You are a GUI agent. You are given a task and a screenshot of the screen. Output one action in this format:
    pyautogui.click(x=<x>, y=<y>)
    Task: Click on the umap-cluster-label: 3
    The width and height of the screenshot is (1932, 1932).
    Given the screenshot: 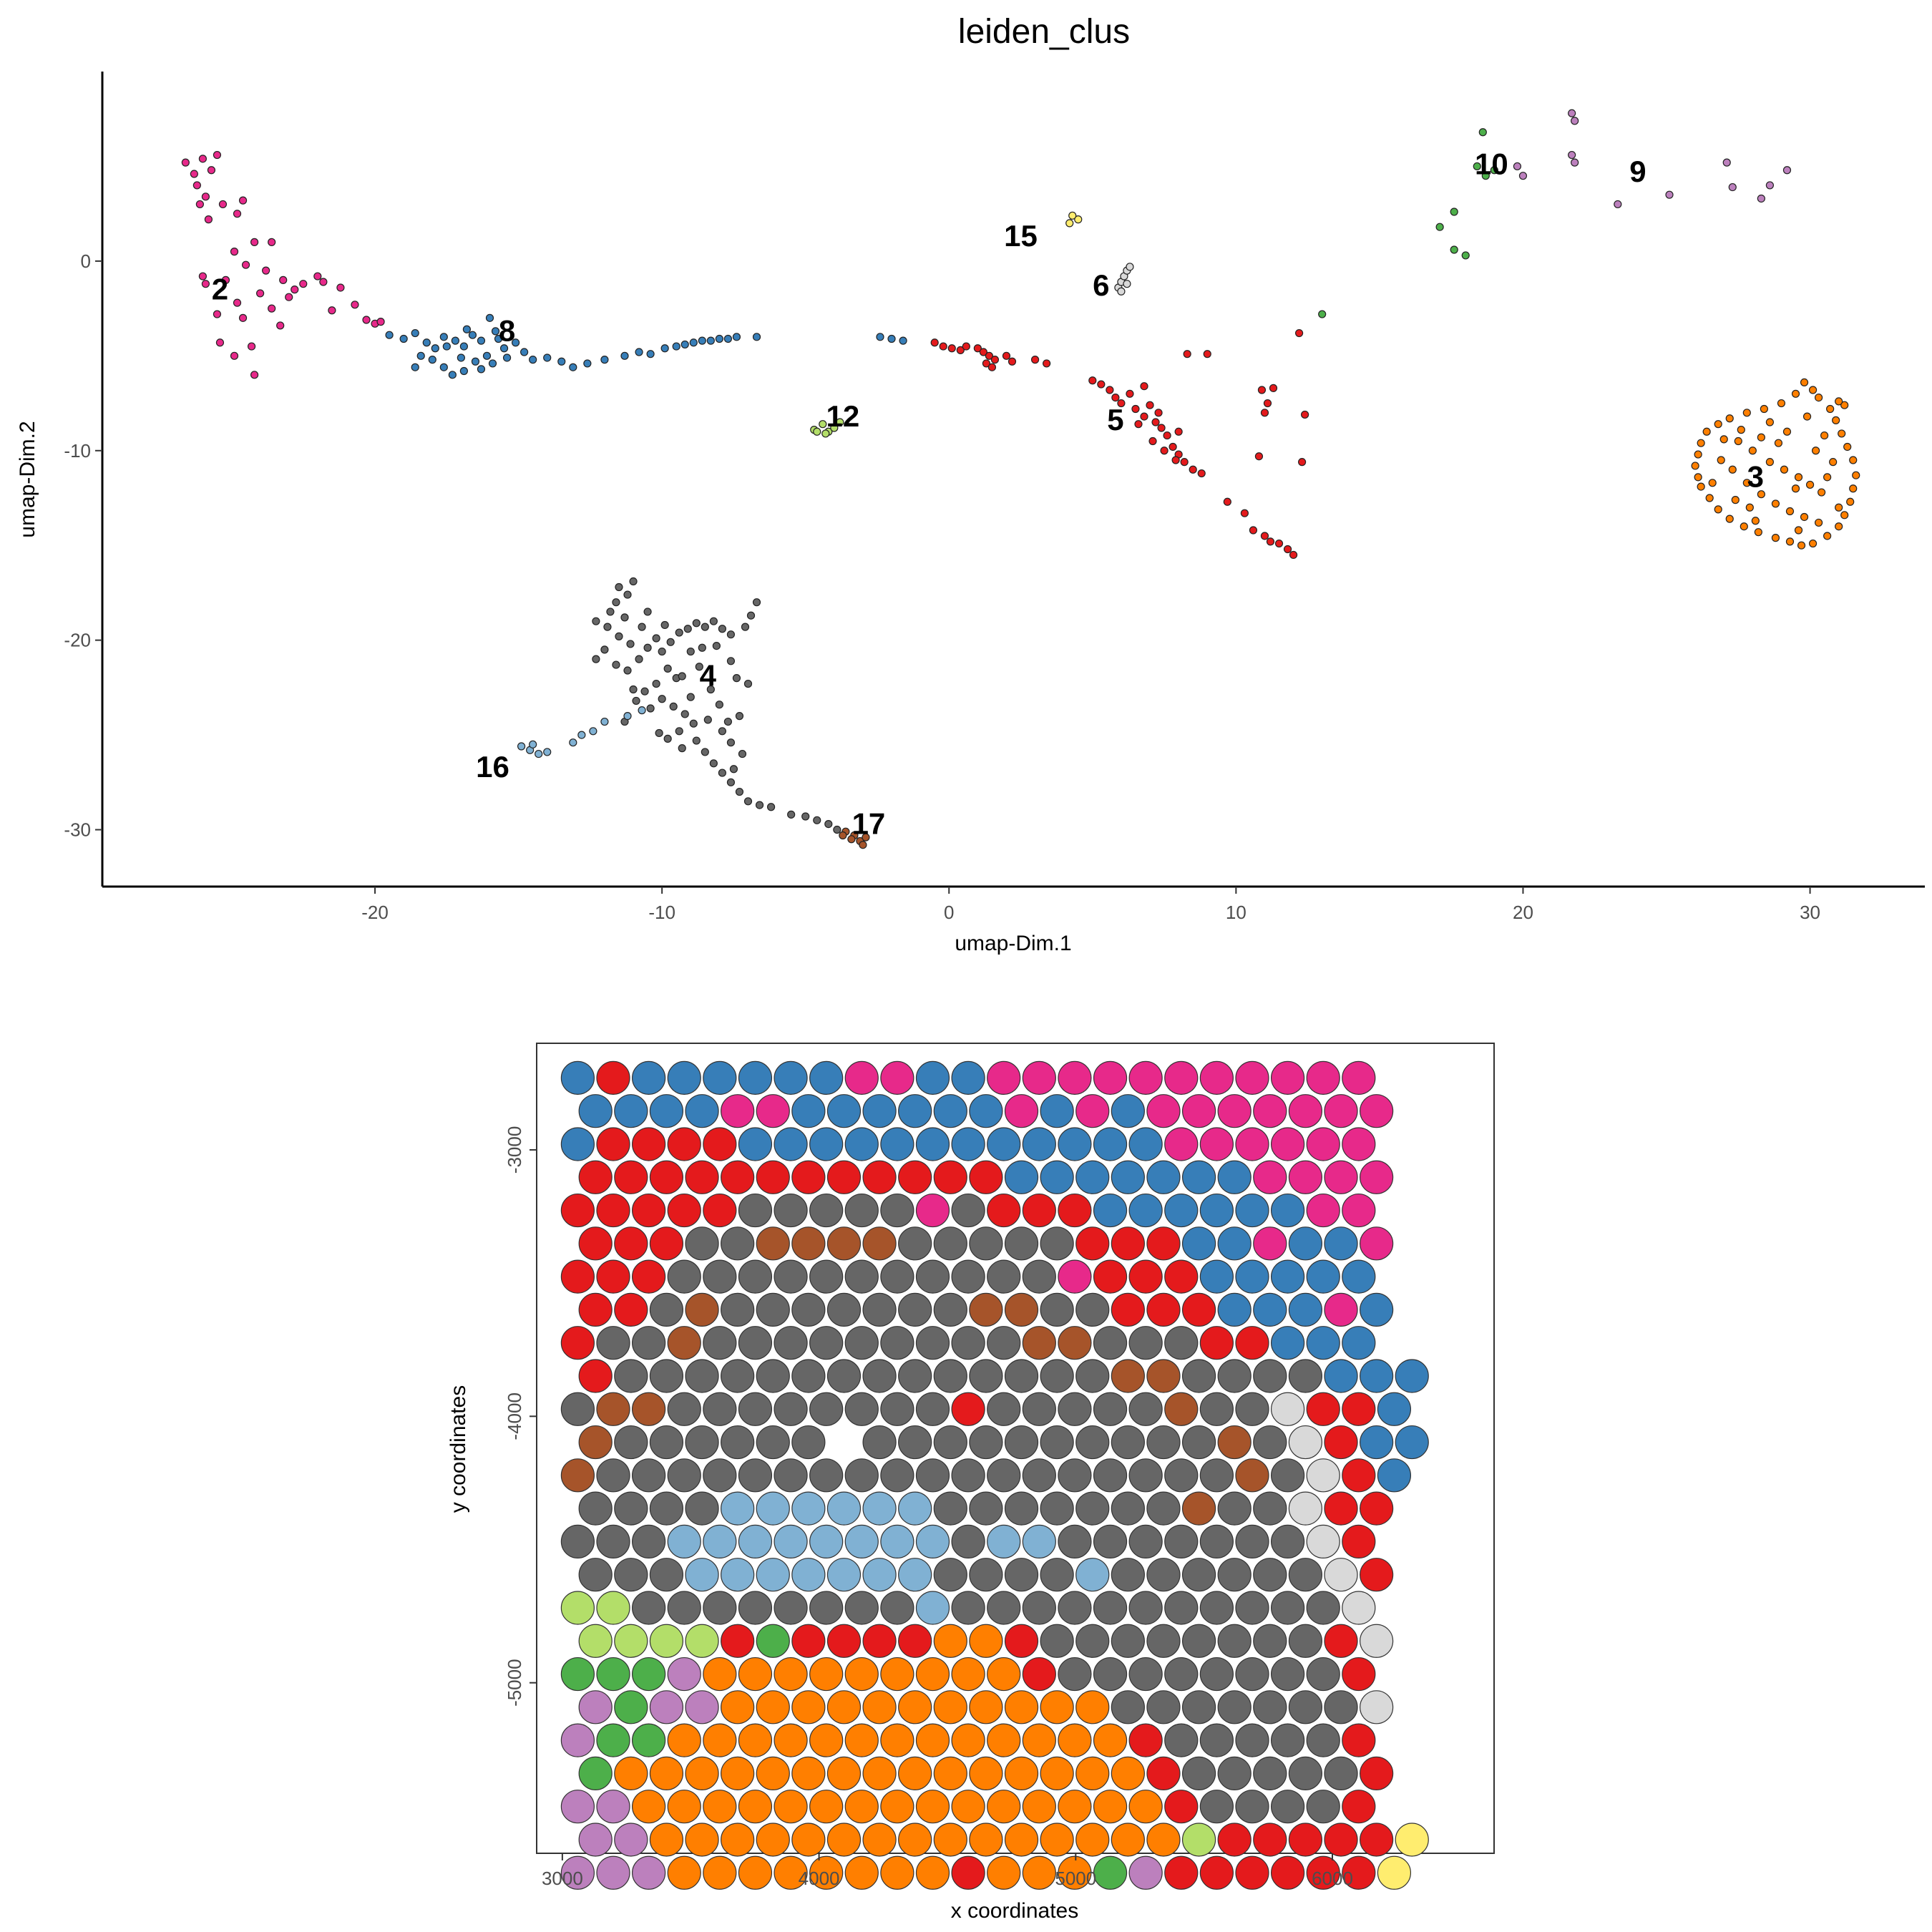 What is the action you would take?
    pyautogui.click(x=1755, y=477)
    